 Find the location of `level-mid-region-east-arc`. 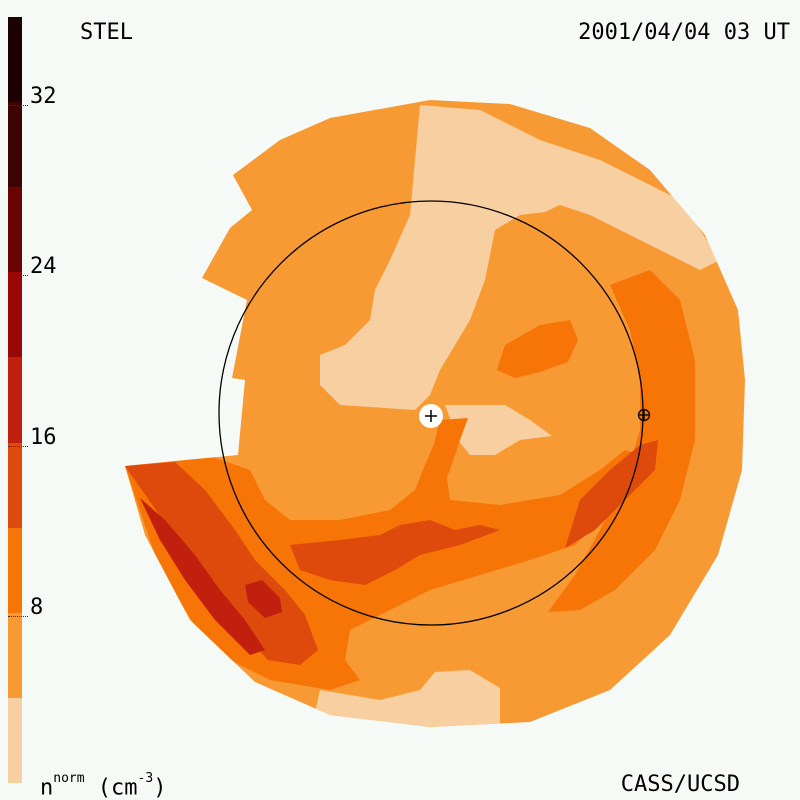

level-mid-region-east-arc is located at coordinates (621, 441).